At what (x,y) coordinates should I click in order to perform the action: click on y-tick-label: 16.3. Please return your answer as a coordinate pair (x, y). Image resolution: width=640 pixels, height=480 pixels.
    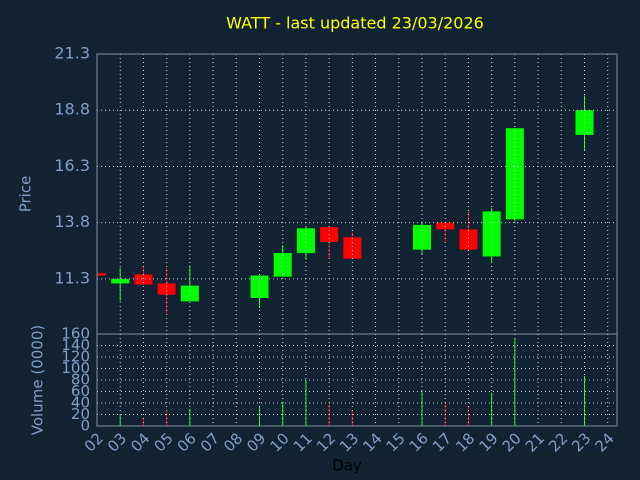
    Looking at the image, I should click on (72, 165).